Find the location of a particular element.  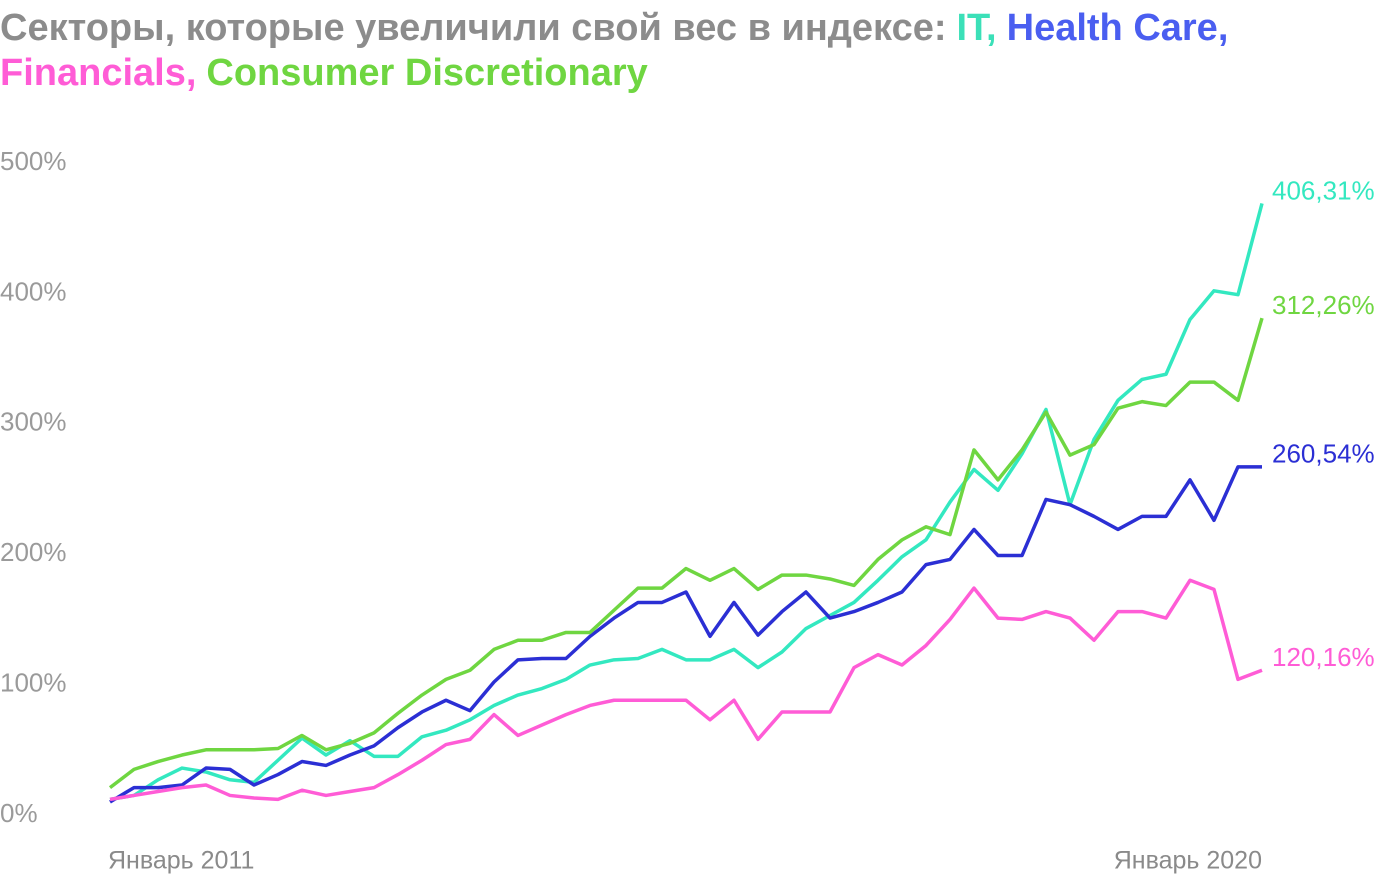

title-segment: Consumer Discretionary is located at coordinates (426, 73).